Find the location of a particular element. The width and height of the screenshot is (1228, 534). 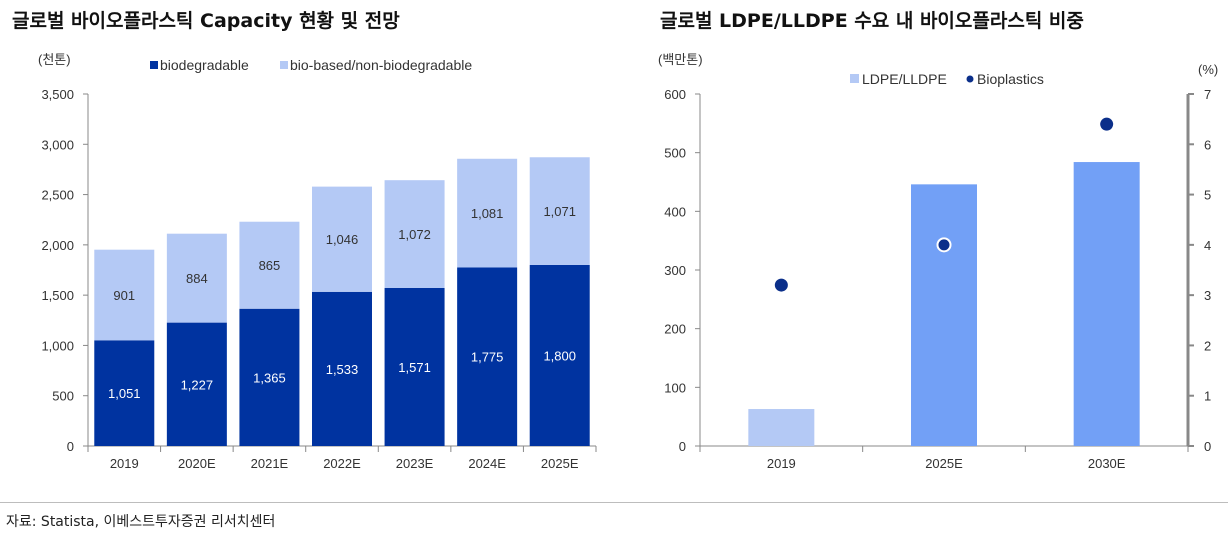

data-label: 1,365 is located at coordinates (269, 377).